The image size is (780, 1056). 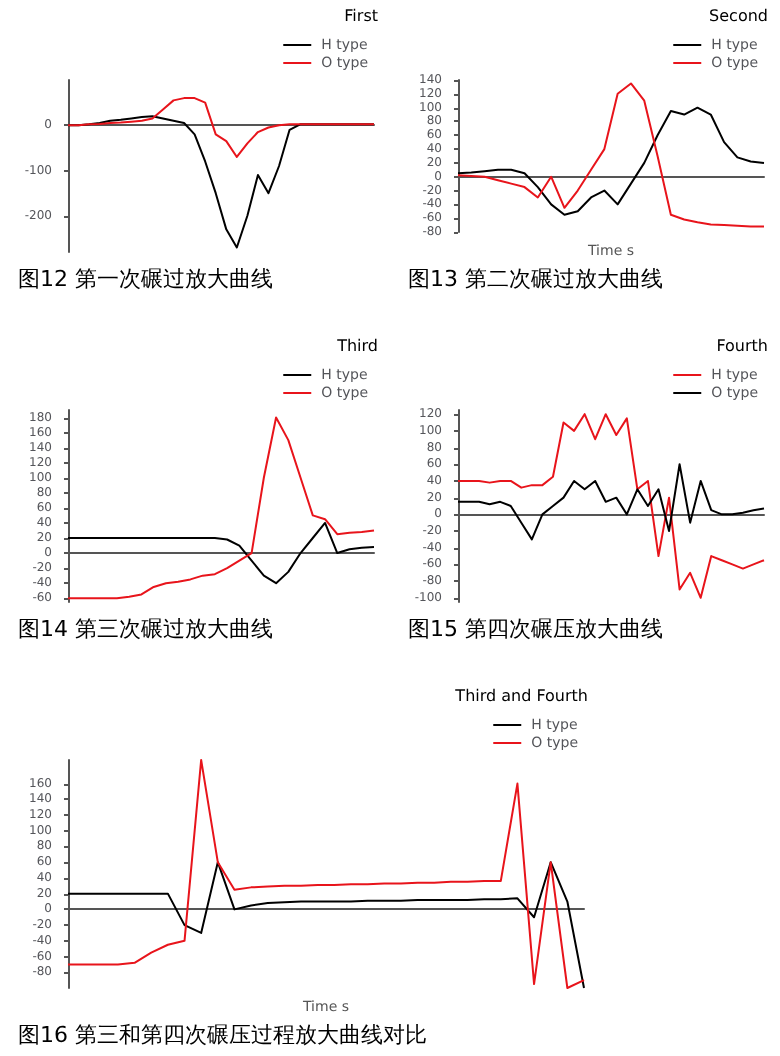 What do you see at coordinates (145, 629) in the screenshot?
I see `text: 图14 第三次碾过放大曲线` at bounding box center [145, 629].